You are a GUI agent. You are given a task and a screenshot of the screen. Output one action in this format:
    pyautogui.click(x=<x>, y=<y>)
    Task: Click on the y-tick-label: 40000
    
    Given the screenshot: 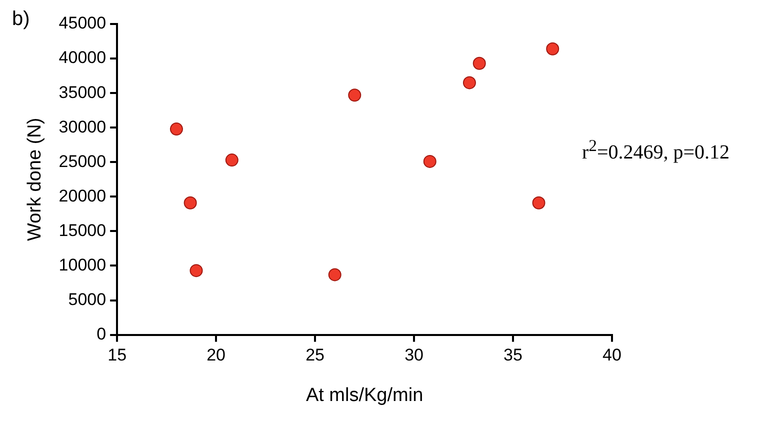 What is the action you would take?
    pyautogui.click(x=82, y=58)
    